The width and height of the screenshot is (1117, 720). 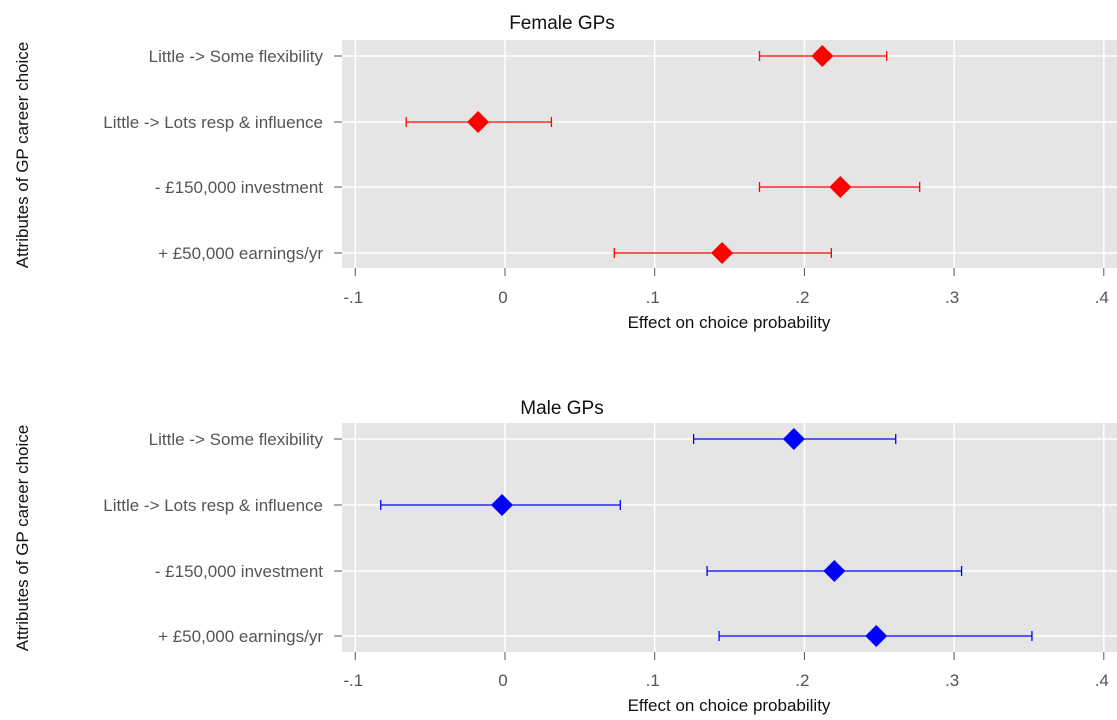 What do you see at coordinates (562, 23) in the screenshot?
I see `chart-title: Female GPs` at bounding box center [562, 23].